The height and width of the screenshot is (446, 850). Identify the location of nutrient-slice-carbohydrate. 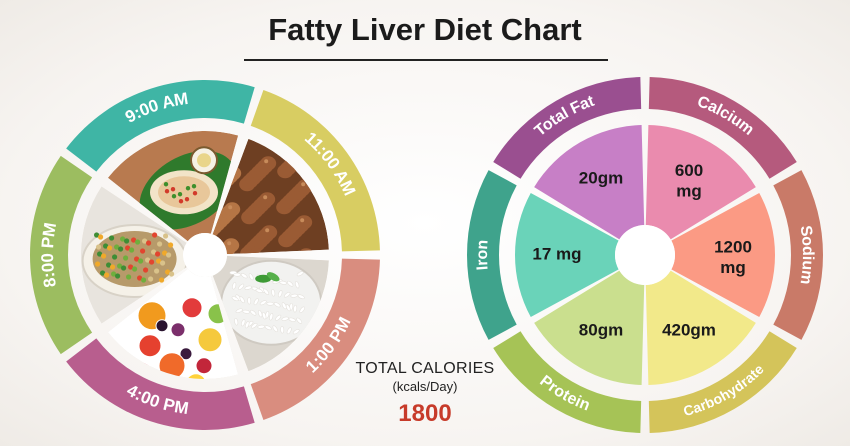
(700, 327).